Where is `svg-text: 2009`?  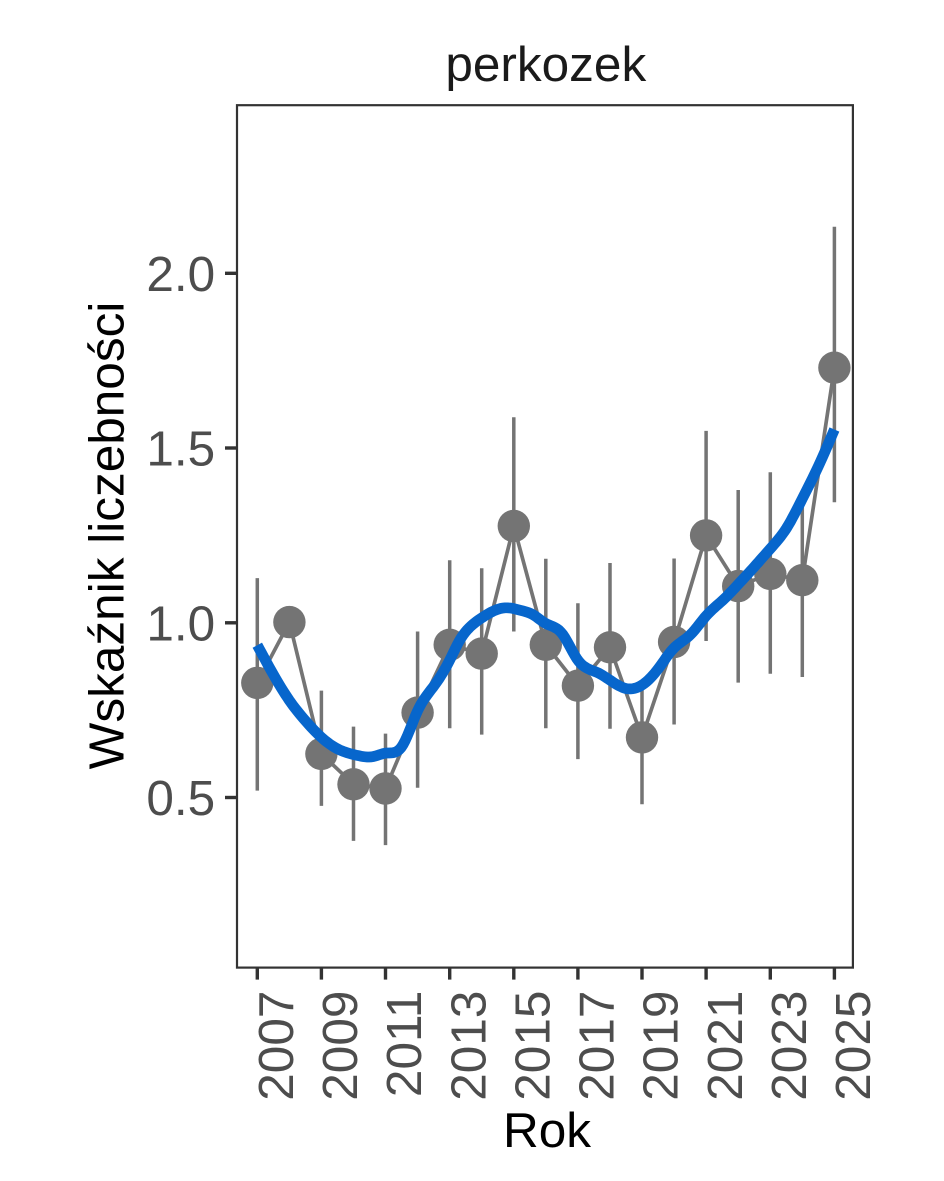 svg-text: 2009 is located at coordinates (340, 1046).